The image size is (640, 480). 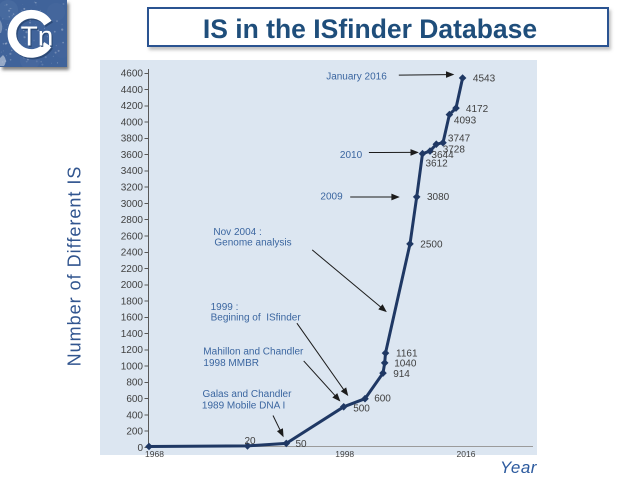 I want to click on svg-text: 2010, so click(x=351, y=155).